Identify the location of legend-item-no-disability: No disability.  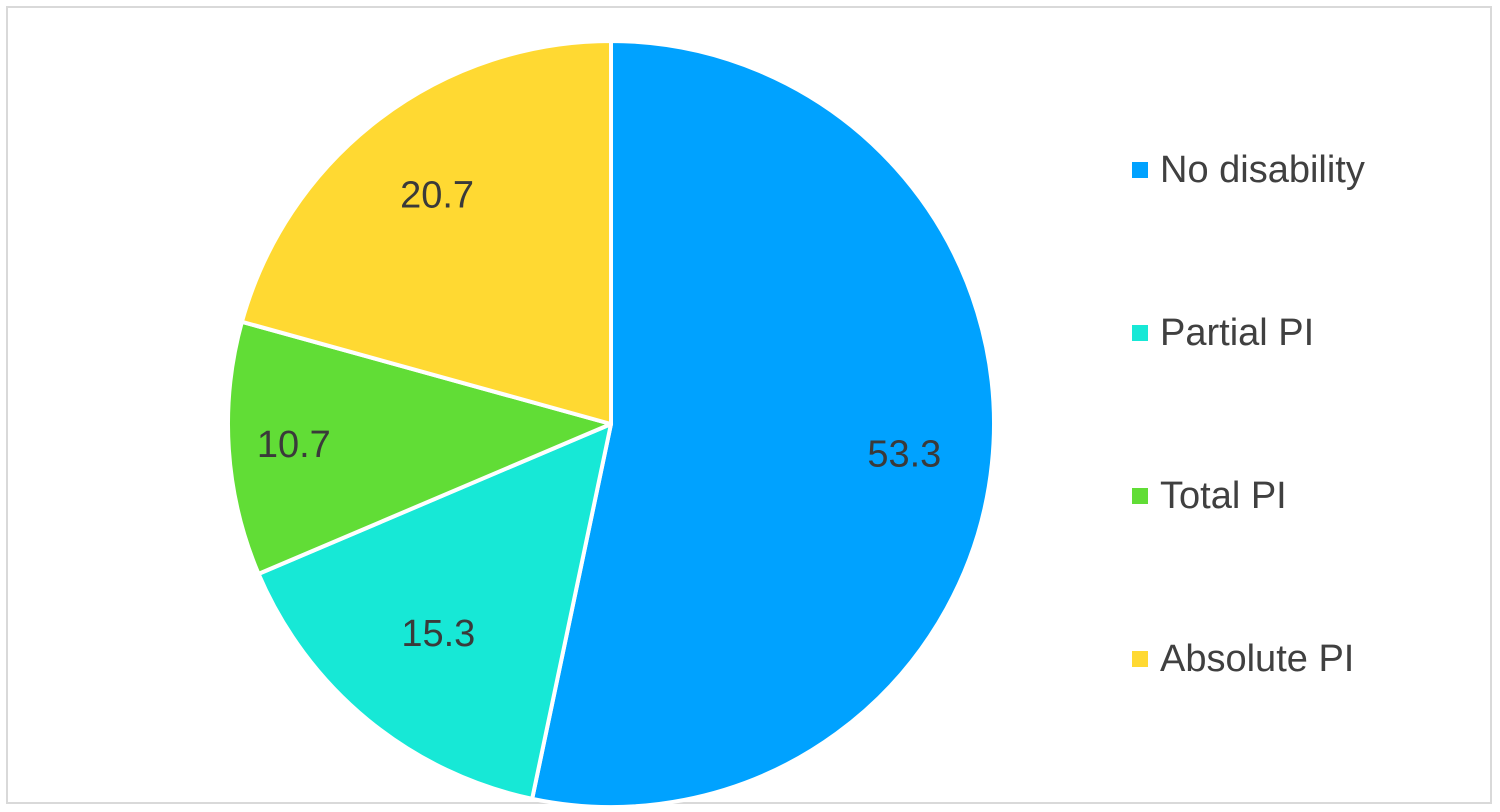
(1248, 170).